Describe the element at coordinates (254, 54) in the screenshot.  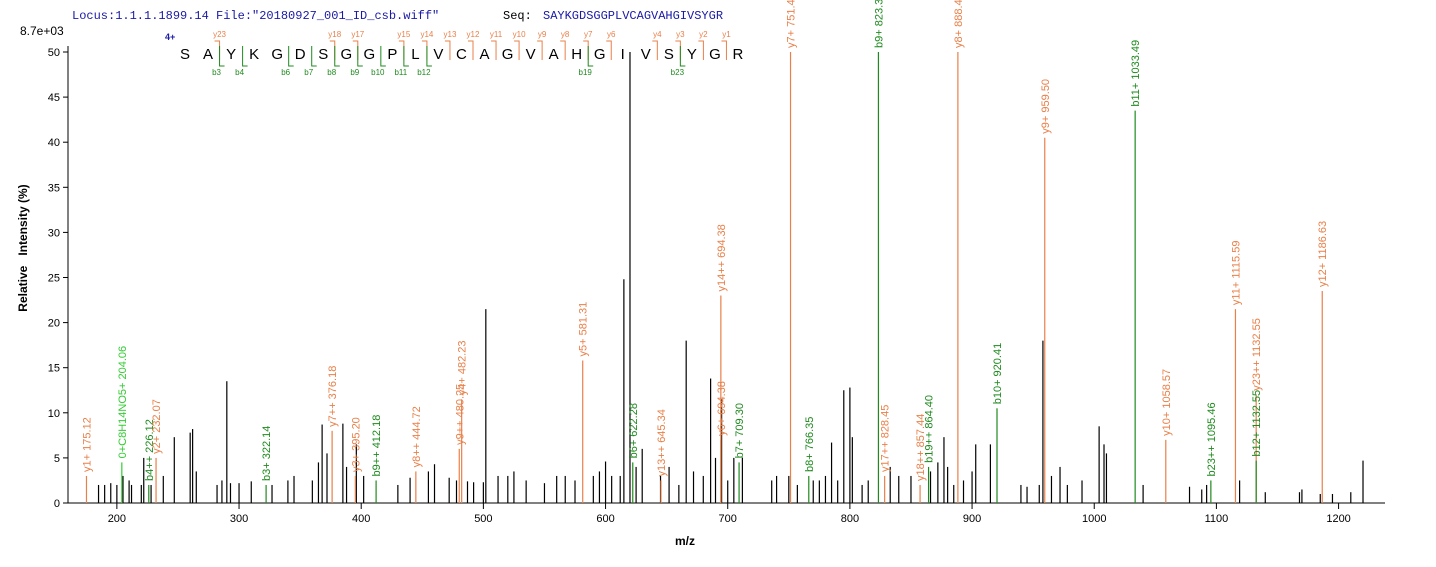
I see `residue: K` at that location.